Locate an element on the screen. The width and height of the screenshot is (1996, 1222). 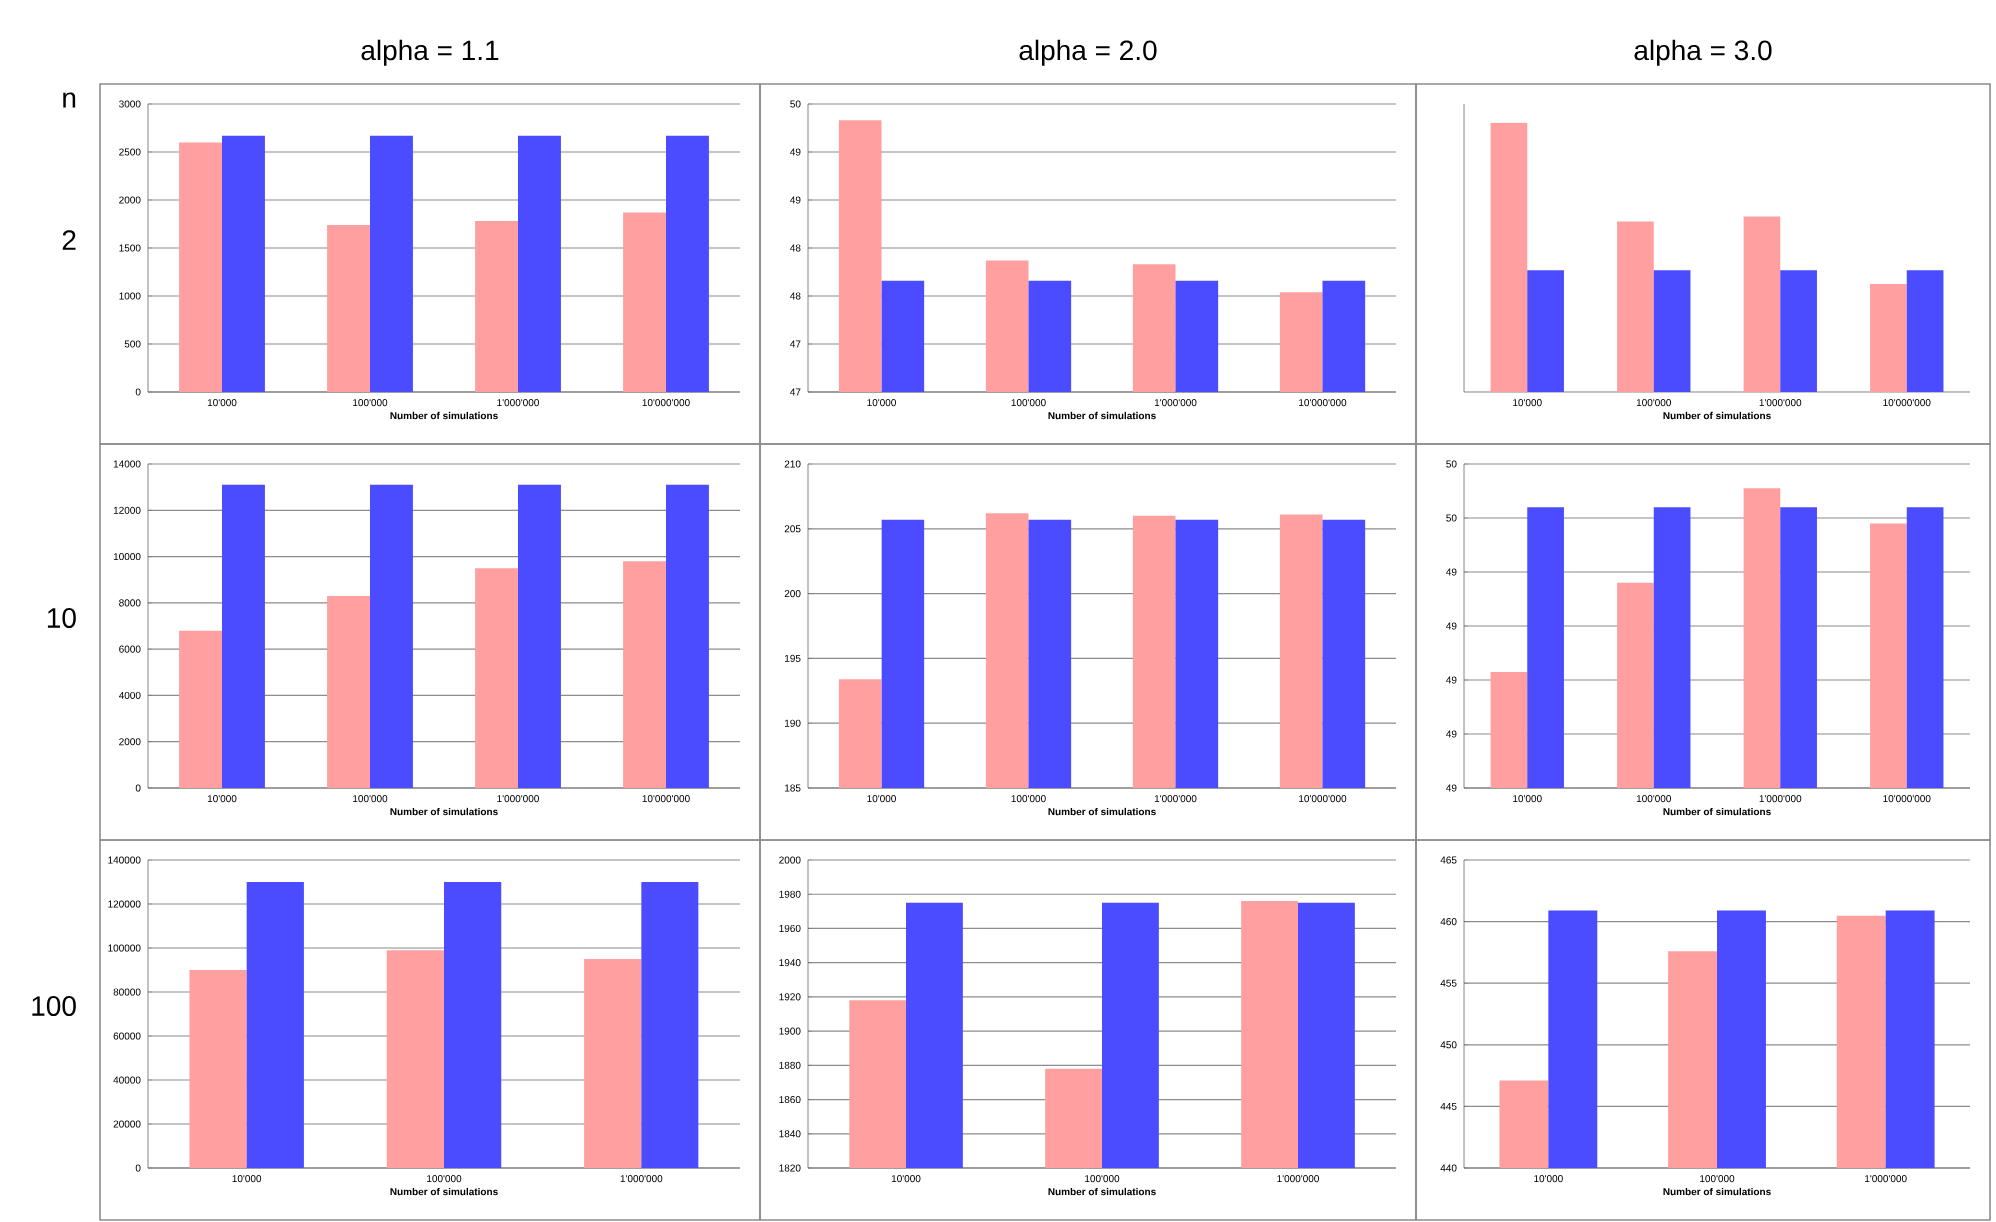
text: 10 is located at coordinates (61, 618).